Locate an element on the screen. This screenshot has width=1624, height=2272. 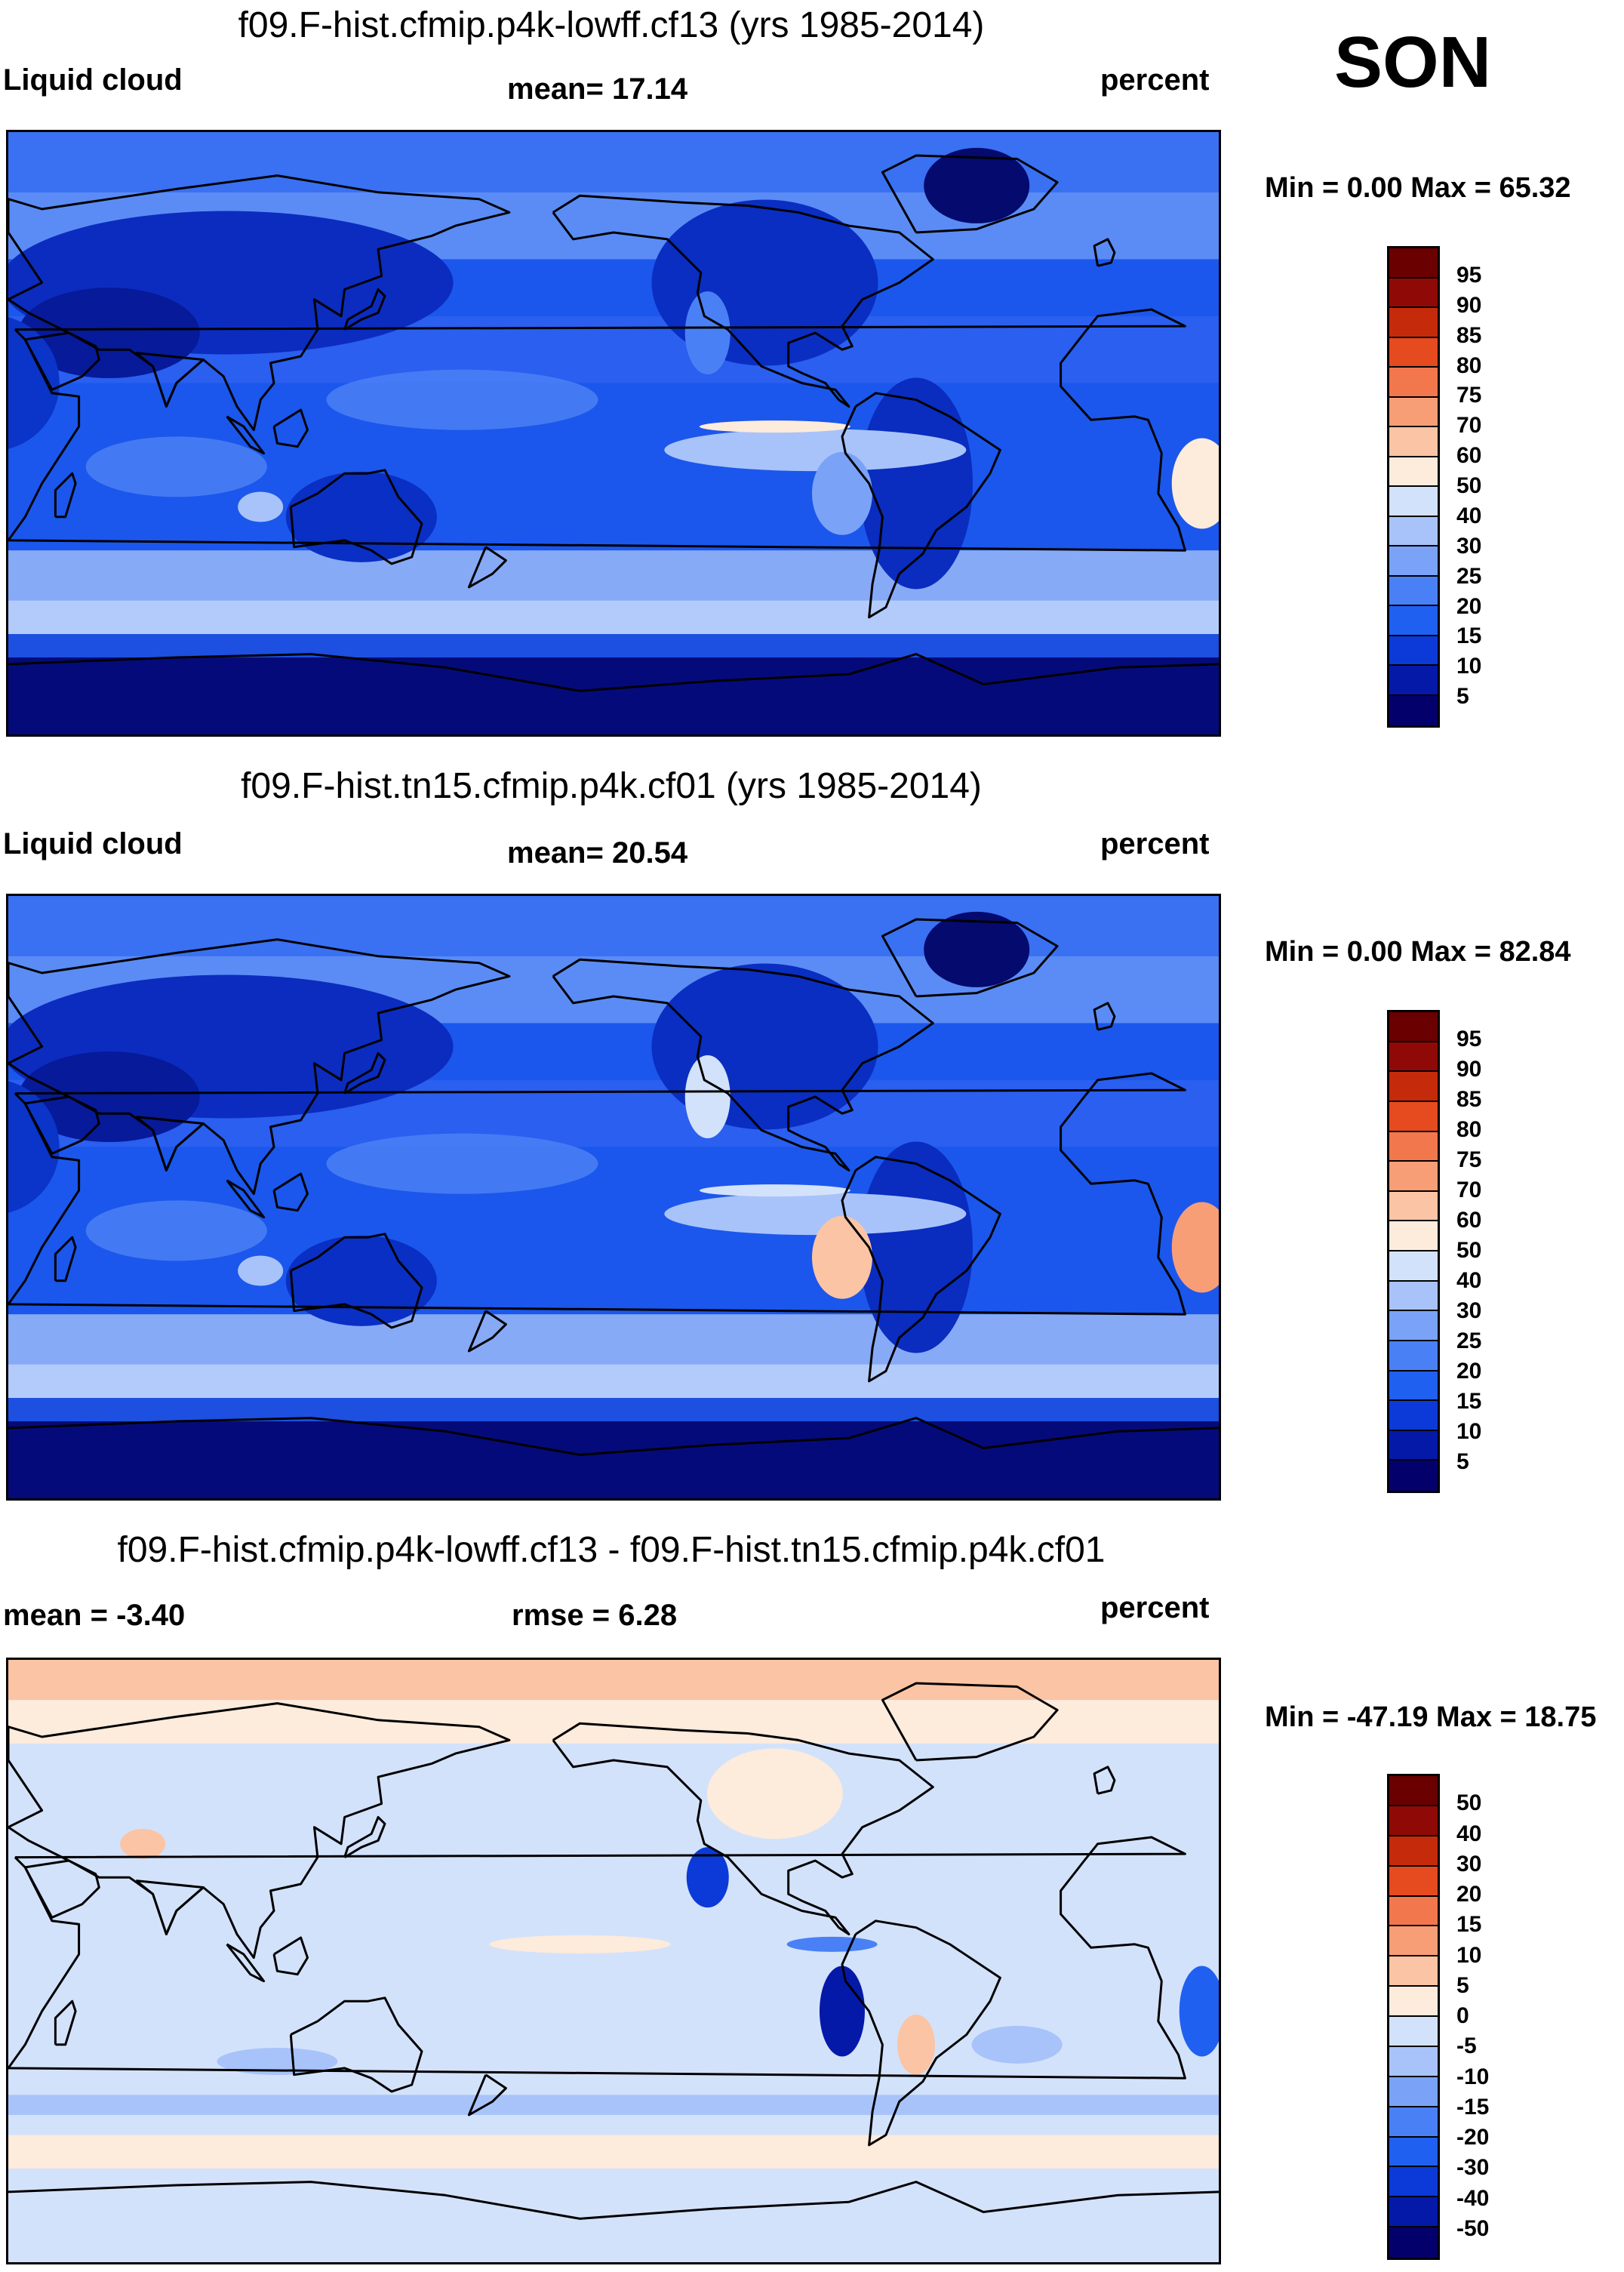
field-sc-peru is located at coordinates (841, 1257).